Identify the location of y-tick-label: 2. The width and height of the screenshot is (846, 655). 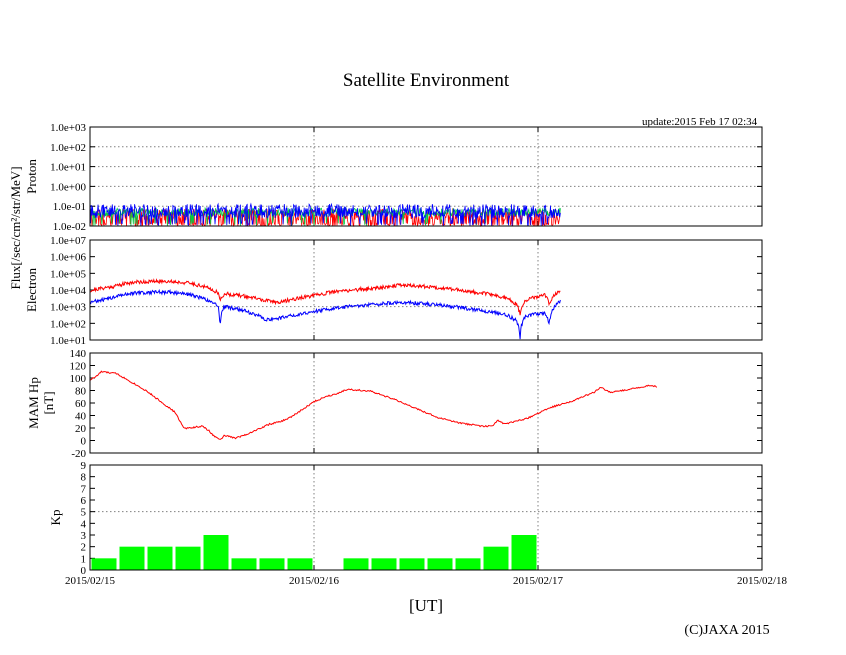
(84, 548).